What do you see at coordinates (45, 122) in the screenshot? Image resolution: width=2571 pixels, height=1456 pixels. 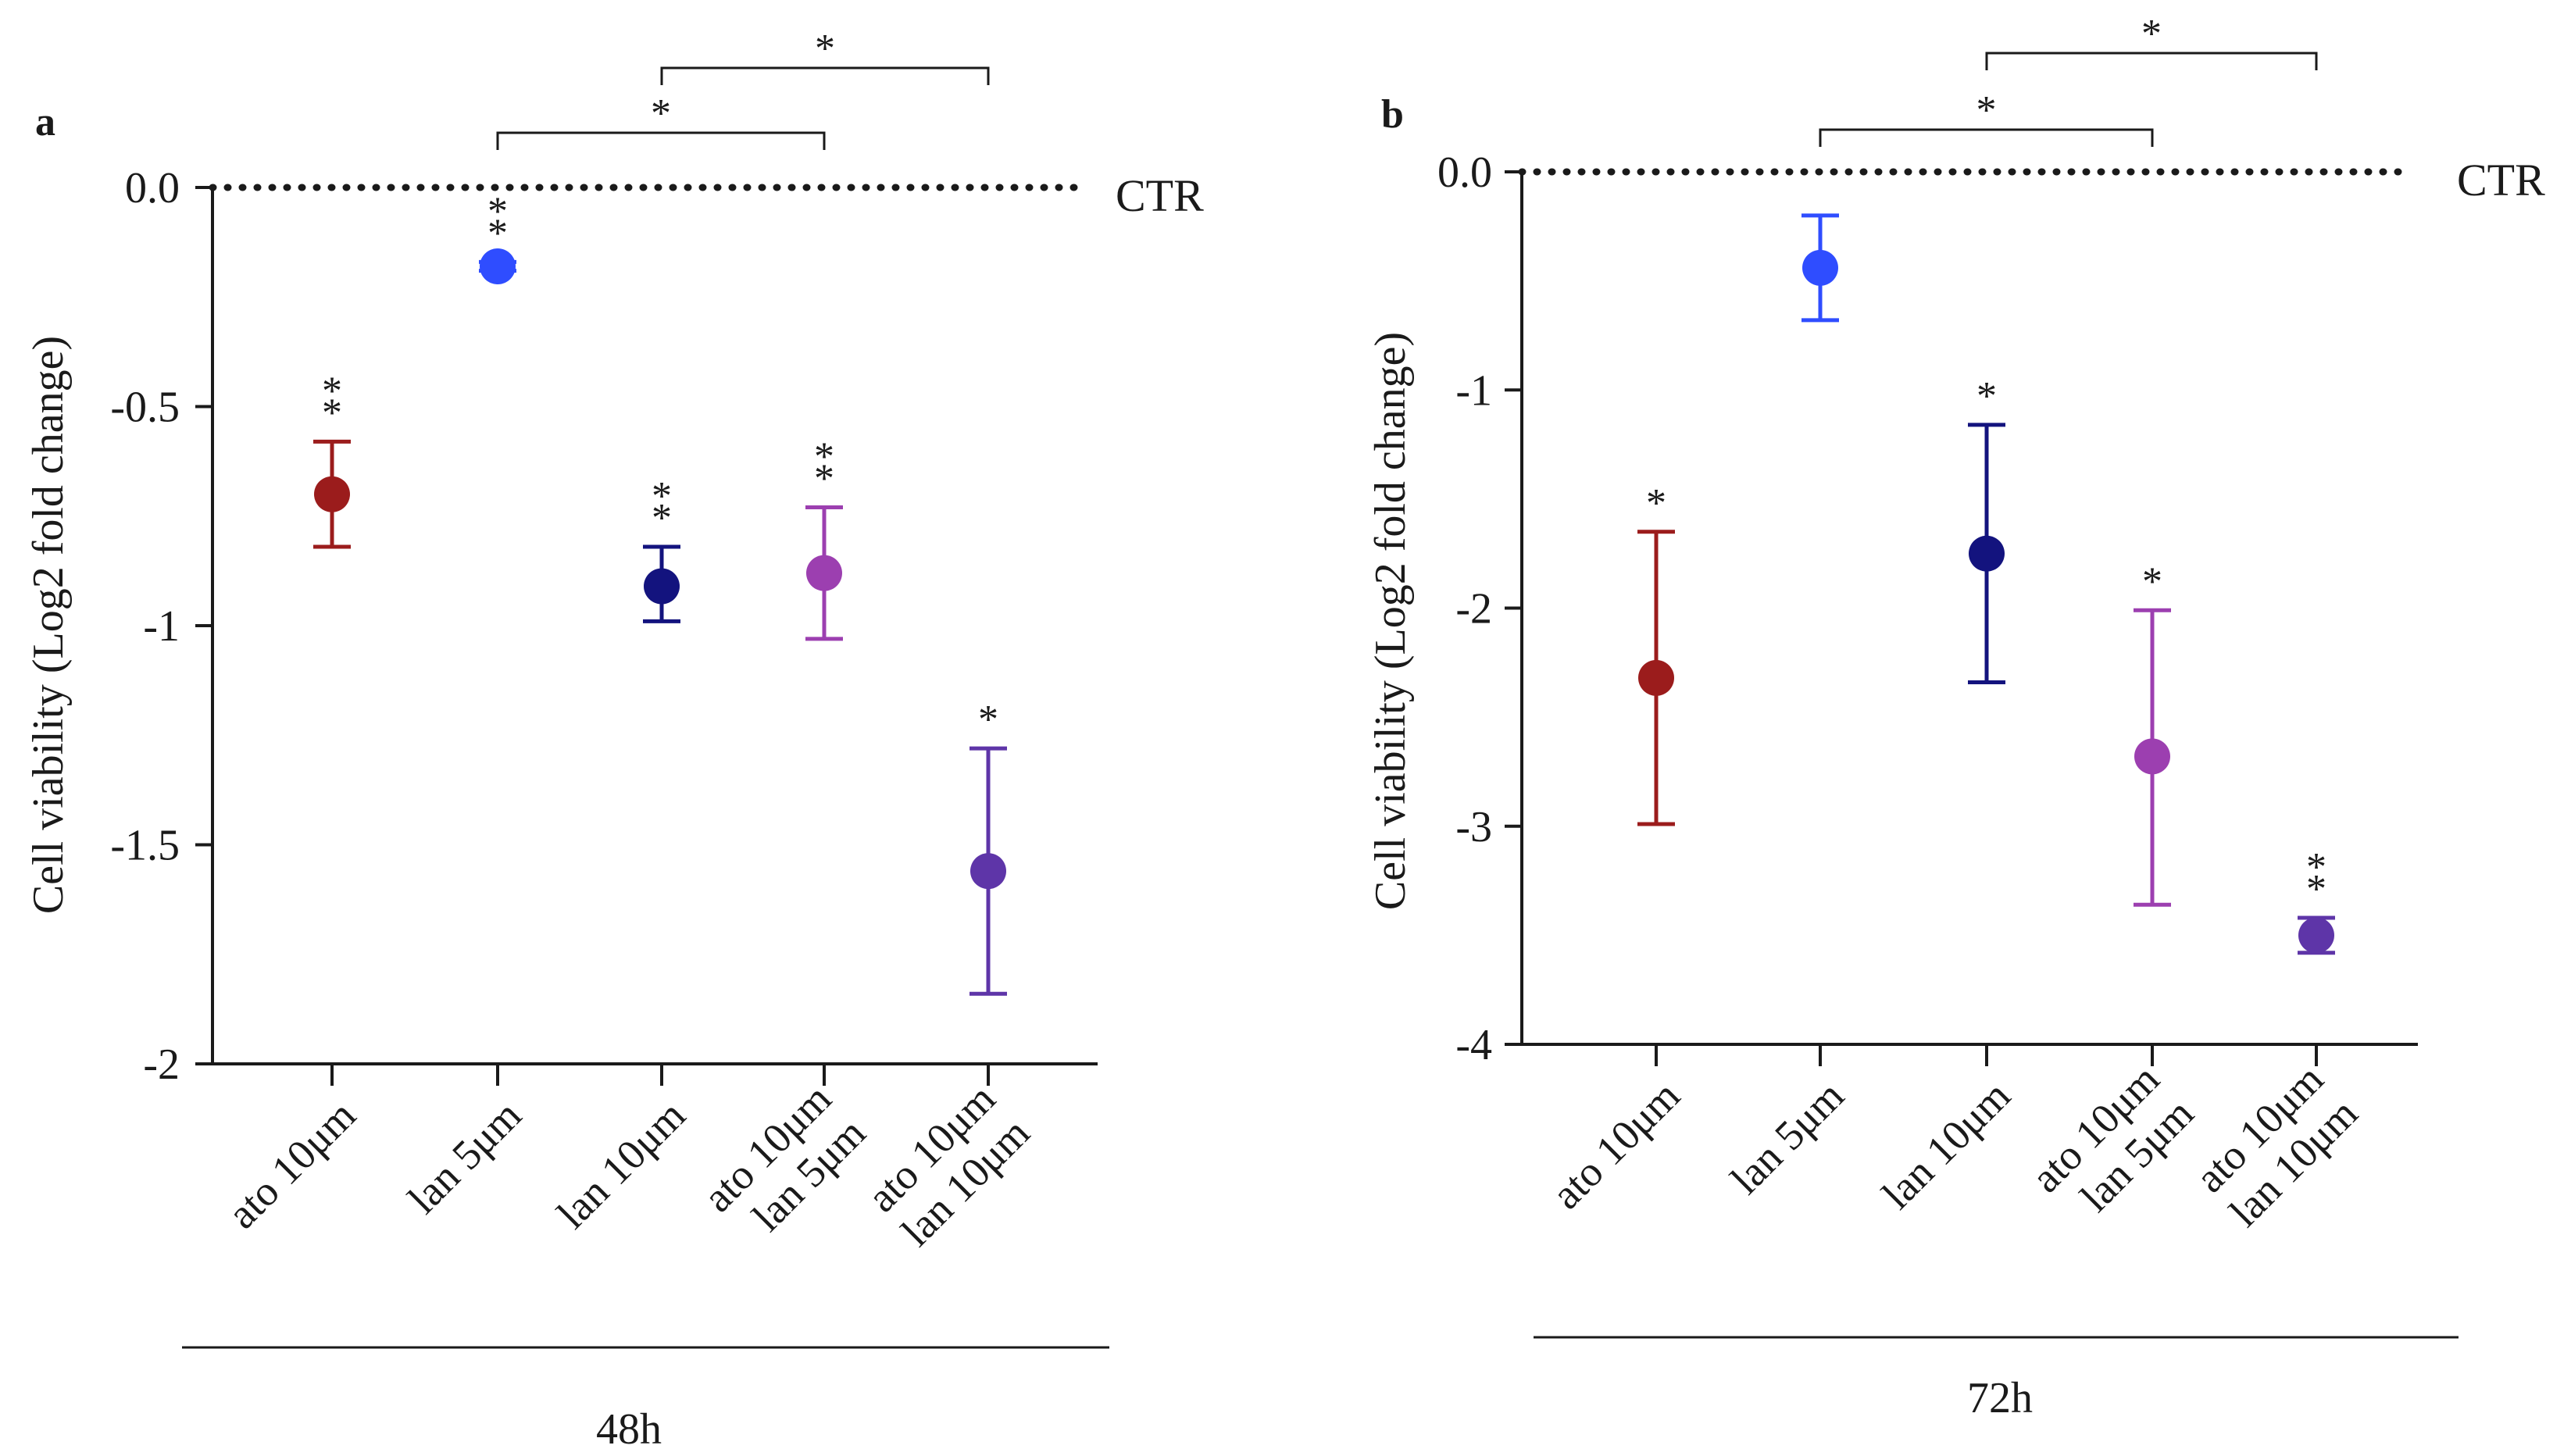 I see `panel-label: a` at bounding box center [45, 122].